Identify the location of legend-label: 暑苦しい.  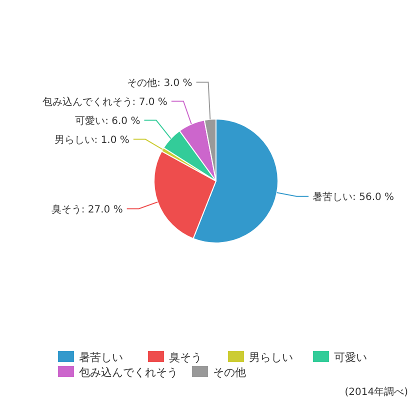
(101, 357).